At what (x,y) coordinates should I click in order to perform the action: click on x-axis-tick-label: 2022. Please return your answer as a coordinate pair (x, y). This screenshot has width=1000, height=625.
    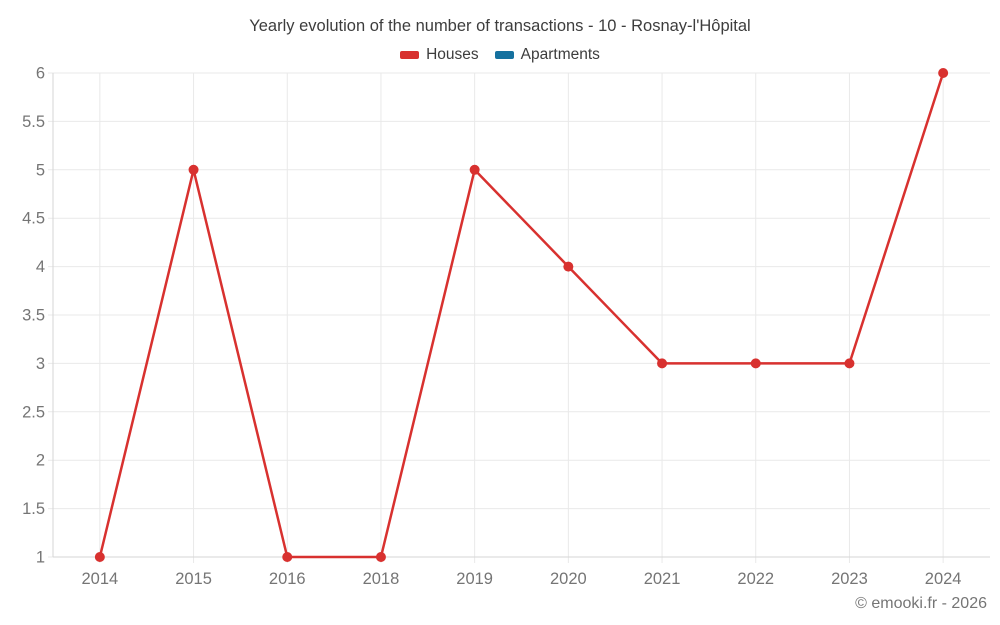
    Looking at the image, I should click on (755, 579).